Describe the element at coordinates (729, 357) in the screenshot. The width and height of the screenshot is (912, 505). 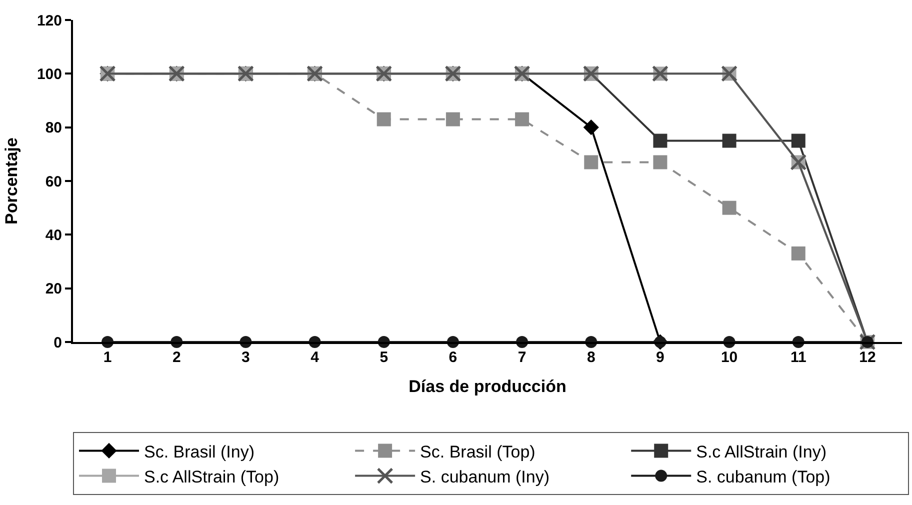
I see `x-tick-label: 10` at that location.